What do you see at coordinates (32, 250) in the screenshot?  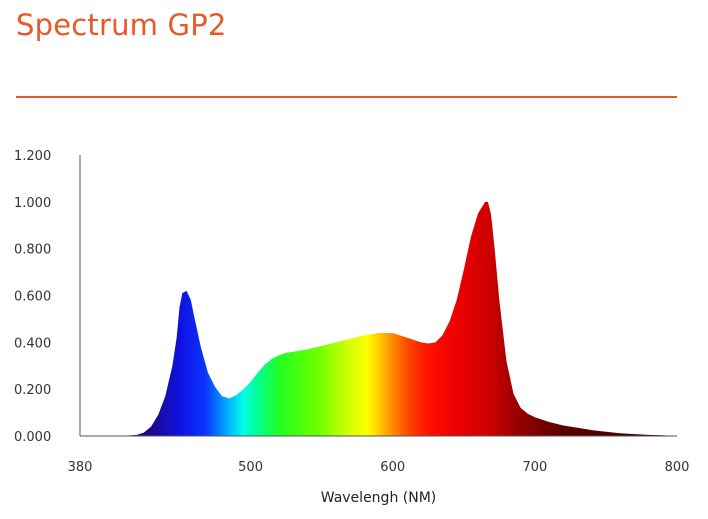 I see `y-tick-label: 0.800` at bounding box center [32, 250].